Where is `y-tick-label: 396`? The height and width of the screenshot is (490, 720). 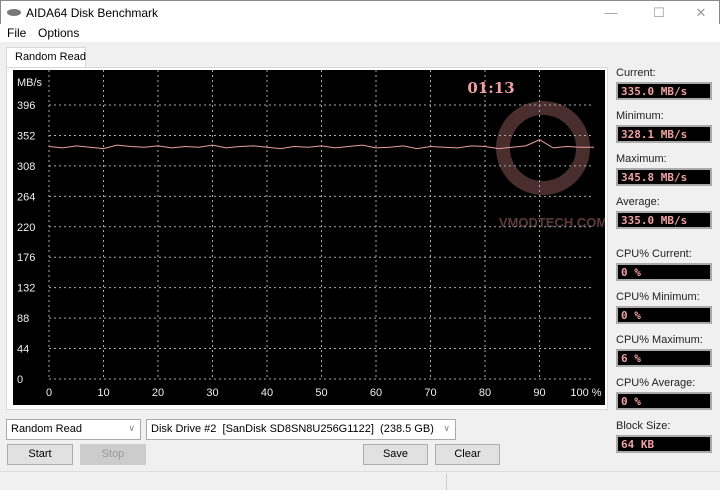 y-tick-label: 396 is located at coordinates (26, 106).